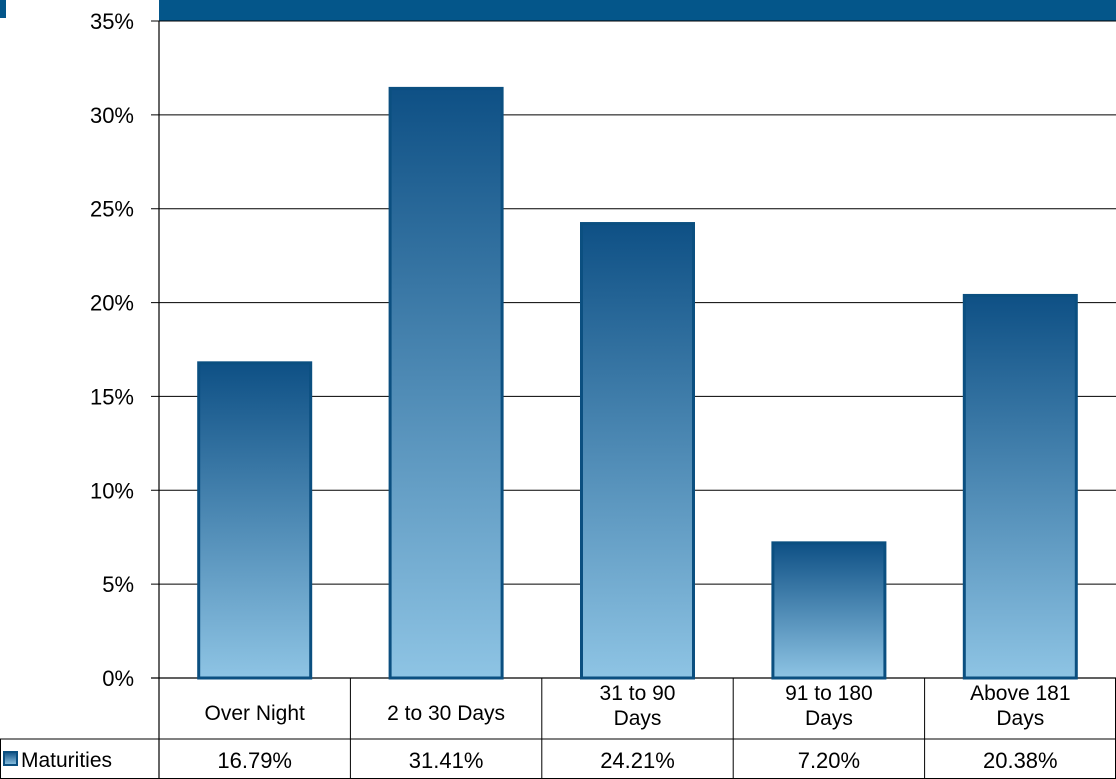 This screenshot has width=1116, height=779. I want to click on y-tick-label: 10%, so click(112, 490).